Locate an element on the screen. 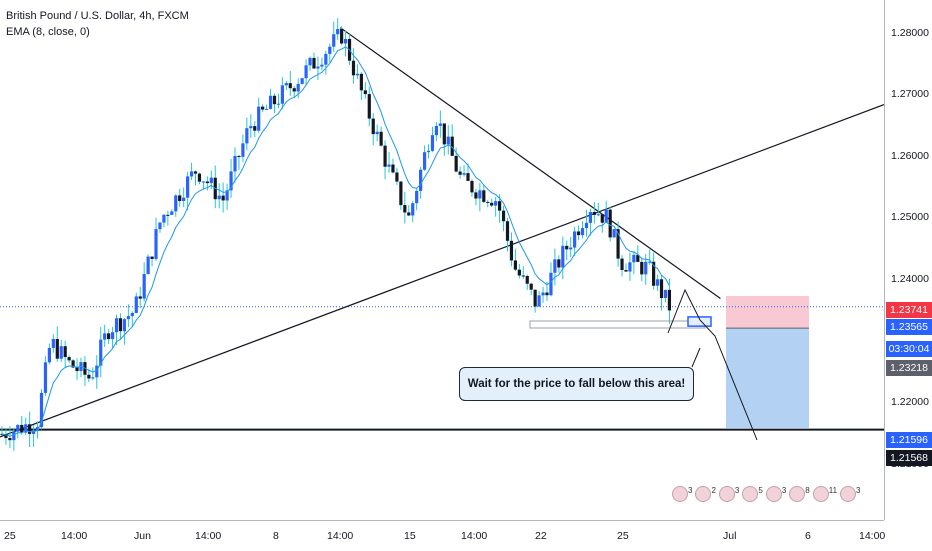  economic-events: 3 2 3 5 3 8 11 3 is located at coordinates (767, 494).